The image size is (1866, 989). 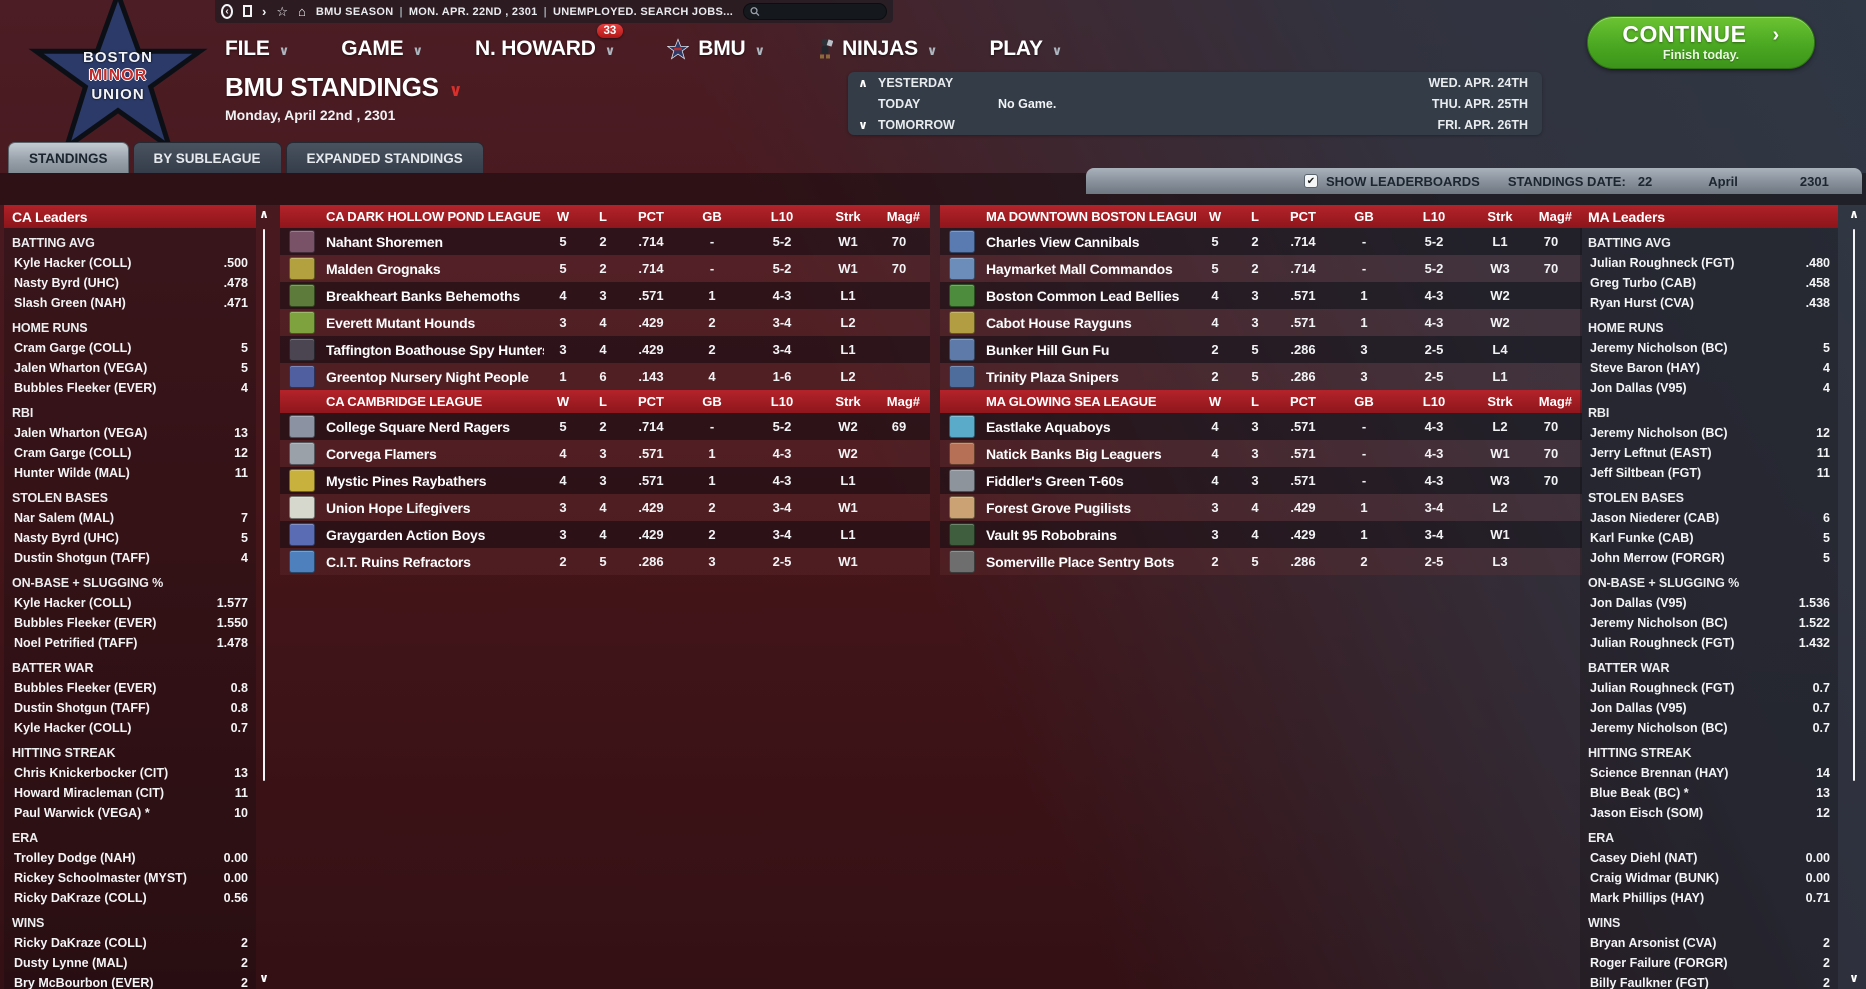 I want to click on team-name: Trinity Plaza Snipers, so click(x=1052, y=376).